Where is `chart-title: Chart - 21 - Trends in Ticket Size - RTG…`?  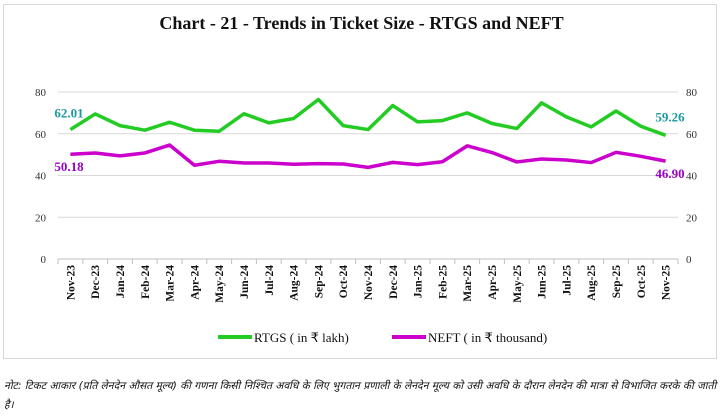
chart-title: Chart - 21 - Trends in Ticket Size - RTG… is located at coordinates (361, 23).